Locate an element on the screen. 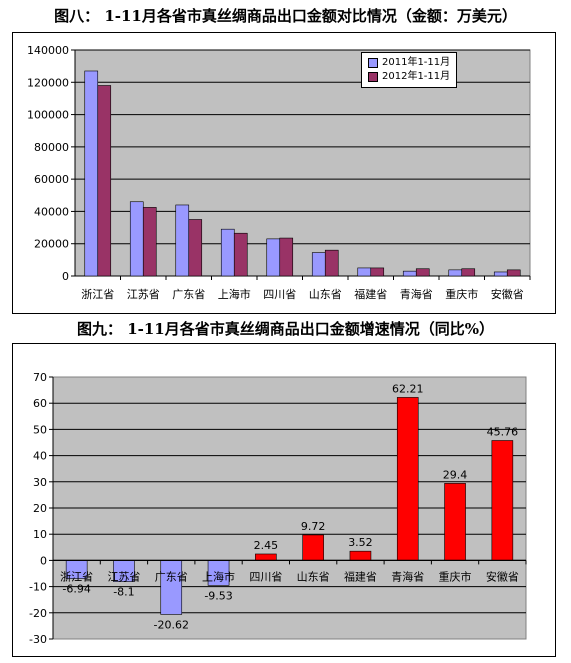 This screenshot has width=571, height=663. chart2-category-label: 江苏省 is located at coordinates (123, 576).